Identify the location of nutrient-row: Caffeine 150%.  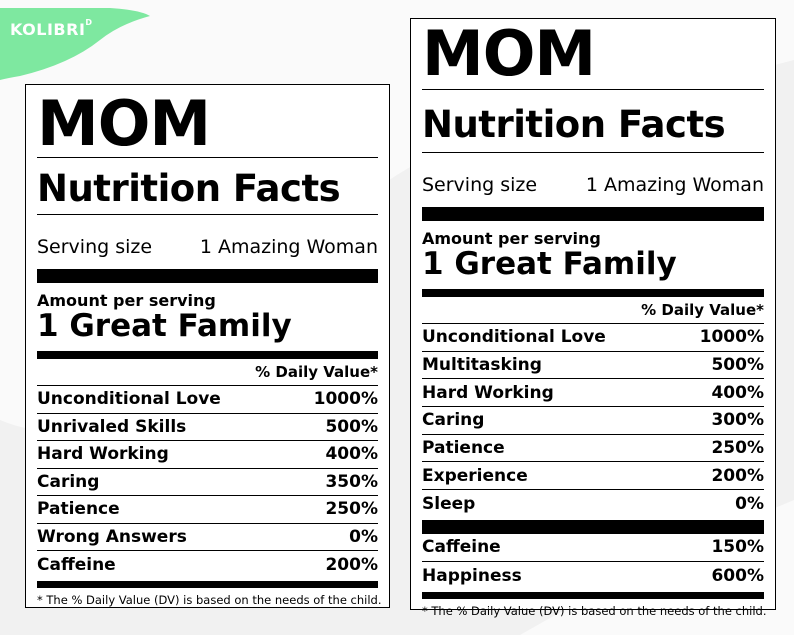
(593, 548).